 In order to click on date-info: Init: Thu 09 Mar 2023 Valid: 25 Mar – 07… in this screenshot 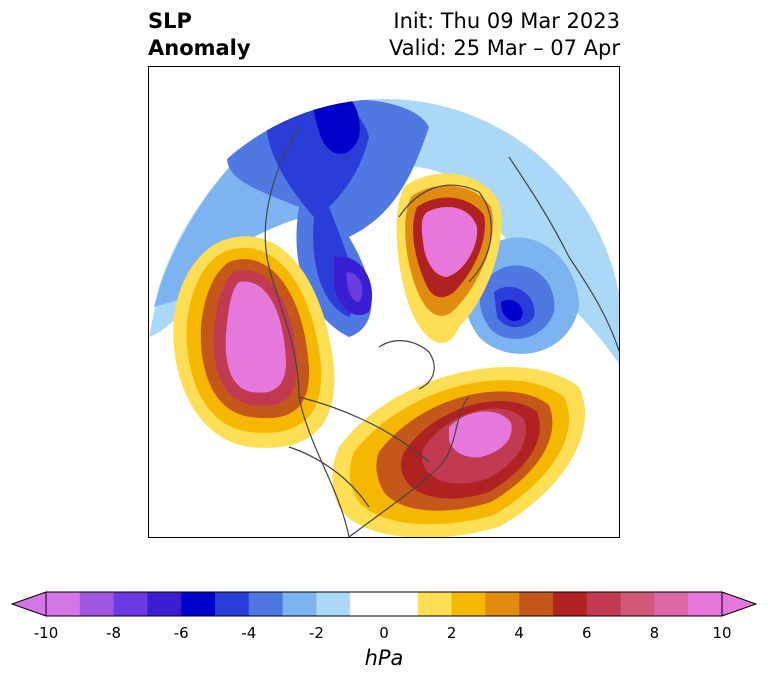, I will do `click(504, 35)`.